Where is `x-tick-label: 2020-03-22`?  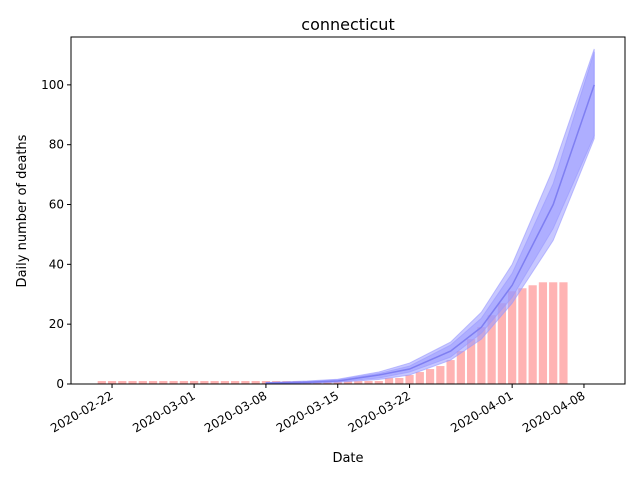
x-tick-label: 2020-03-22 is located at coordinates (379, 411).